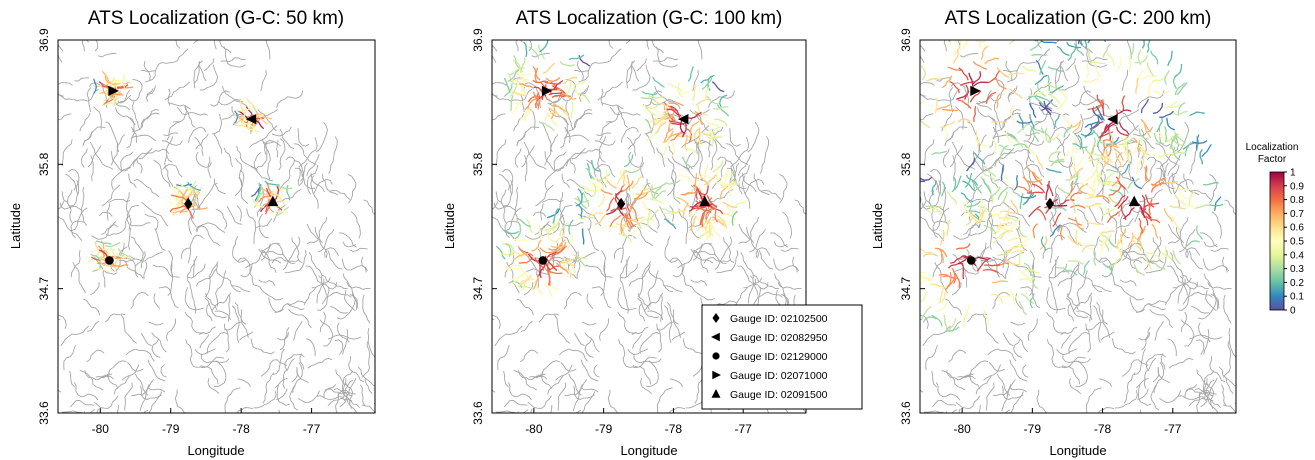 The width and height of the screenshot is (1315, 460). I want to click on legend-label: Gauge ID: 02091500, so click(779, 395).